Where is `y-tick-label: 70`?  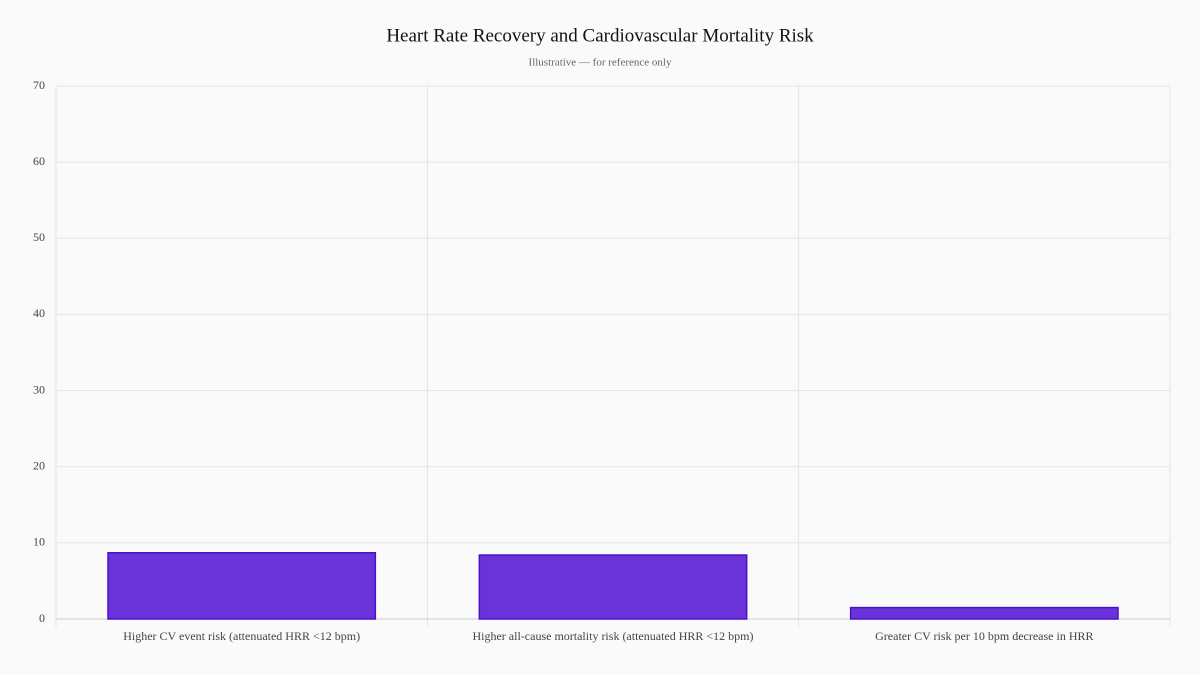 y-tick-label: 70 is located at coordinates (39, 85).